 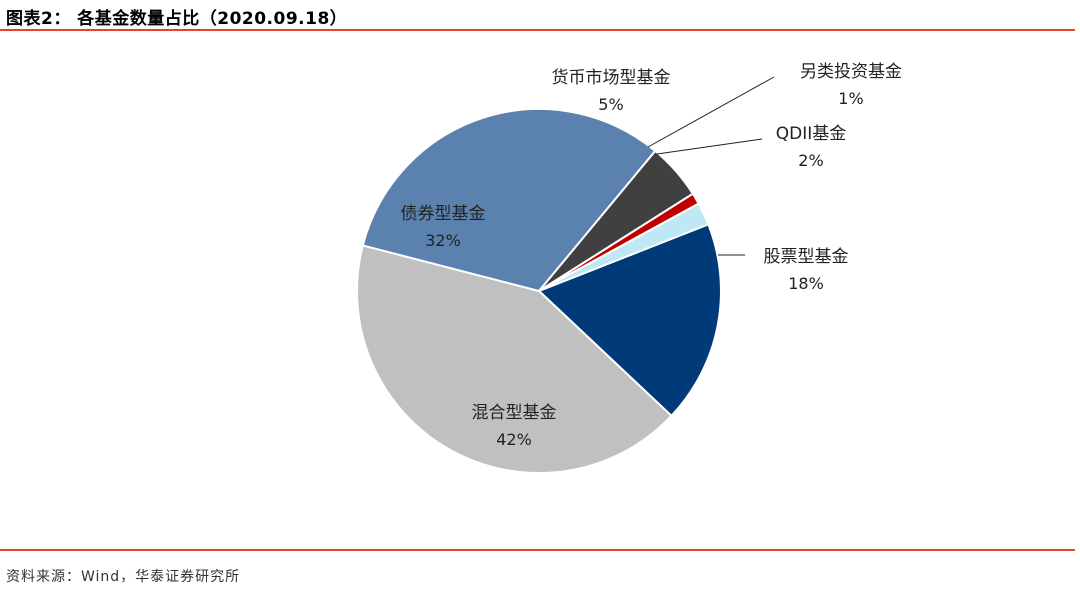 What do you see at coordinates (177, 19) in the screenshot?
I see `figure-title: 图表2： 各基金数量占比（2020.09.18）` at bounding box center [177, 19].